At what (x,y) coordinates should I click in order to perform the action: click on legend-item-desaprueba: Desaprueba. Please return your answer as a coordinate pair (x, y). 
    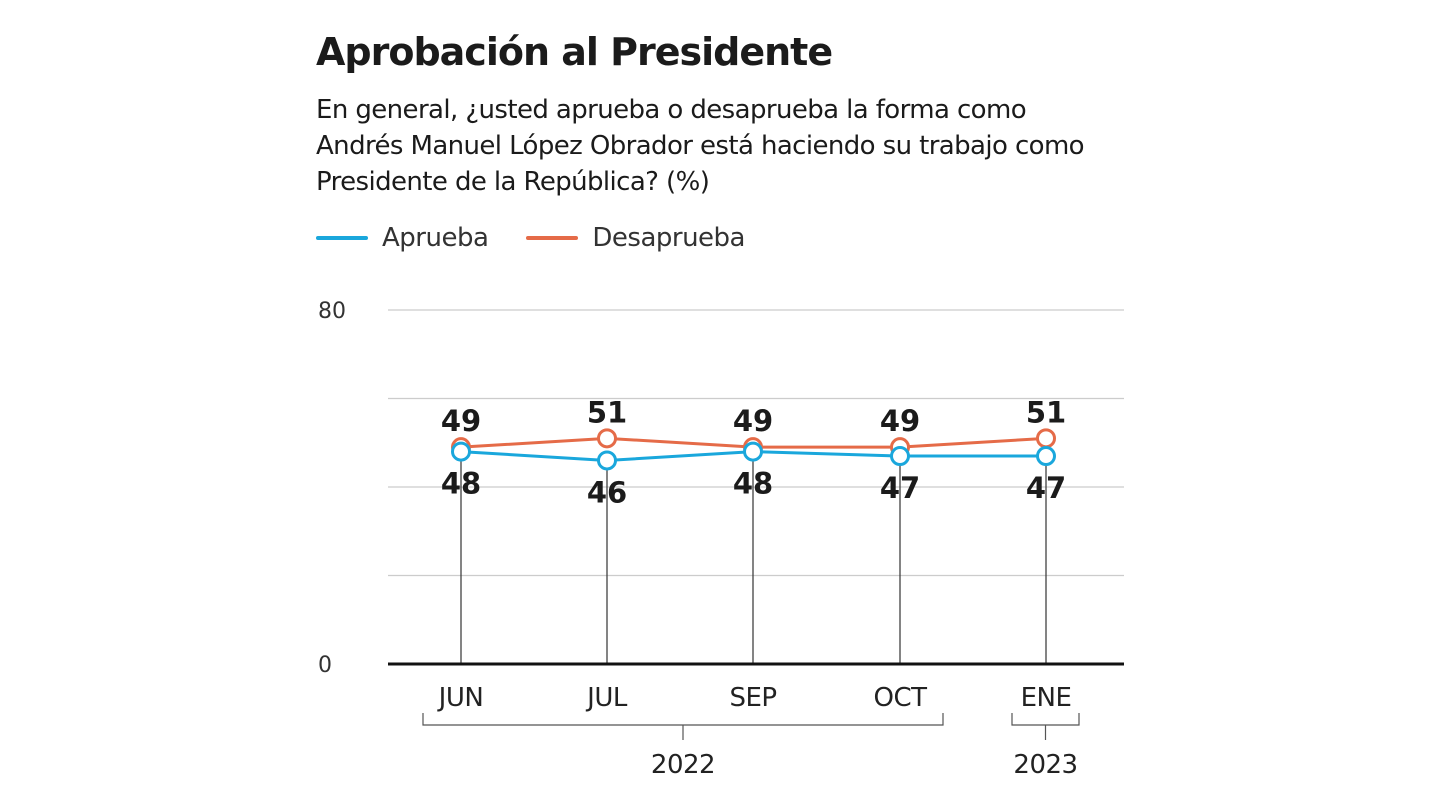
    Looking at the image, I should click on (635, 238).